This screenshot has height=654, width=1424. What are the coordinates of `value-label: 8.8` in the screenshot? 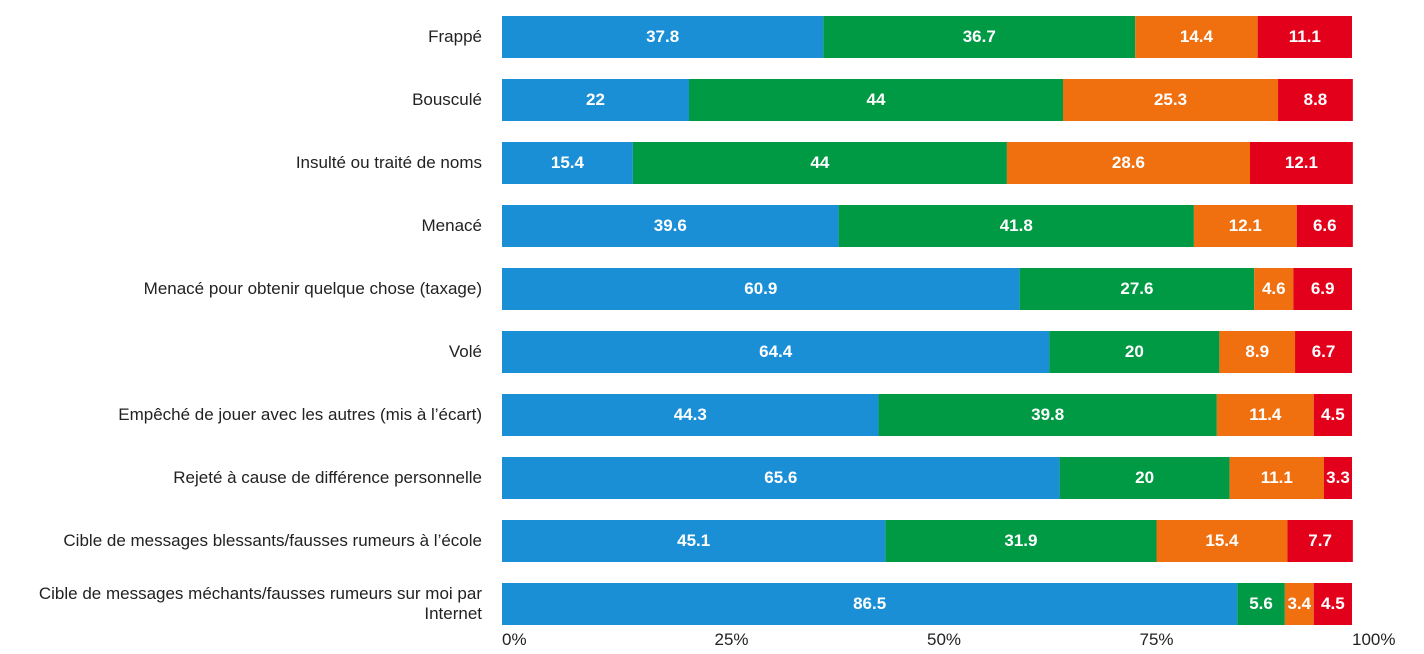 It's located at (1315, 99).